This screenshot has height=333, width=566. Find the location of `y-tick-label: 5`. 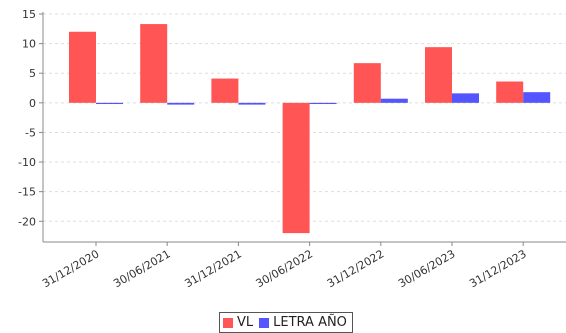

y-tick-label: 5 is located at coordinates (32, 73).